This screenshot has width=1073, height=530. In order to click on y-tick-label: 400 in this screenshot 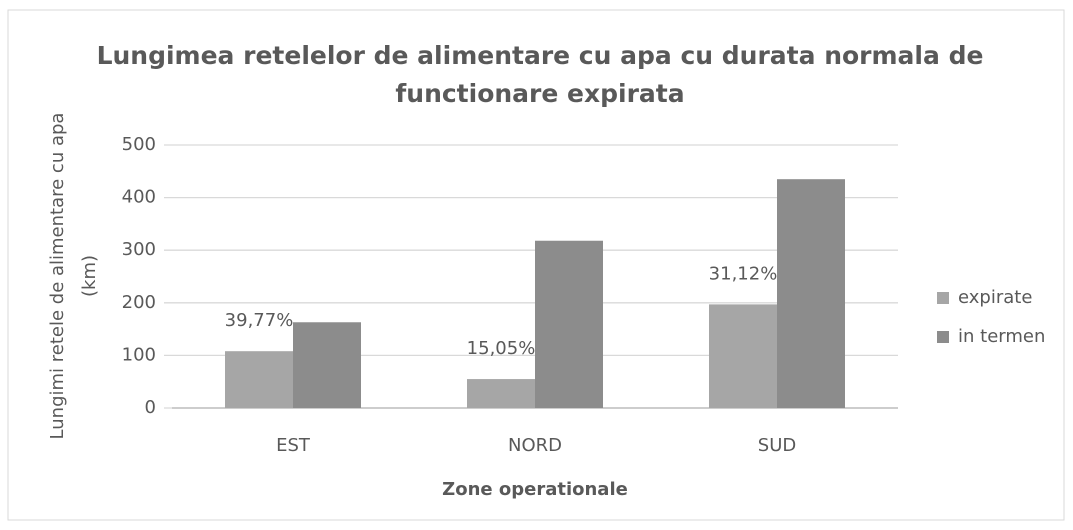, I will do `click(139, 197)`.